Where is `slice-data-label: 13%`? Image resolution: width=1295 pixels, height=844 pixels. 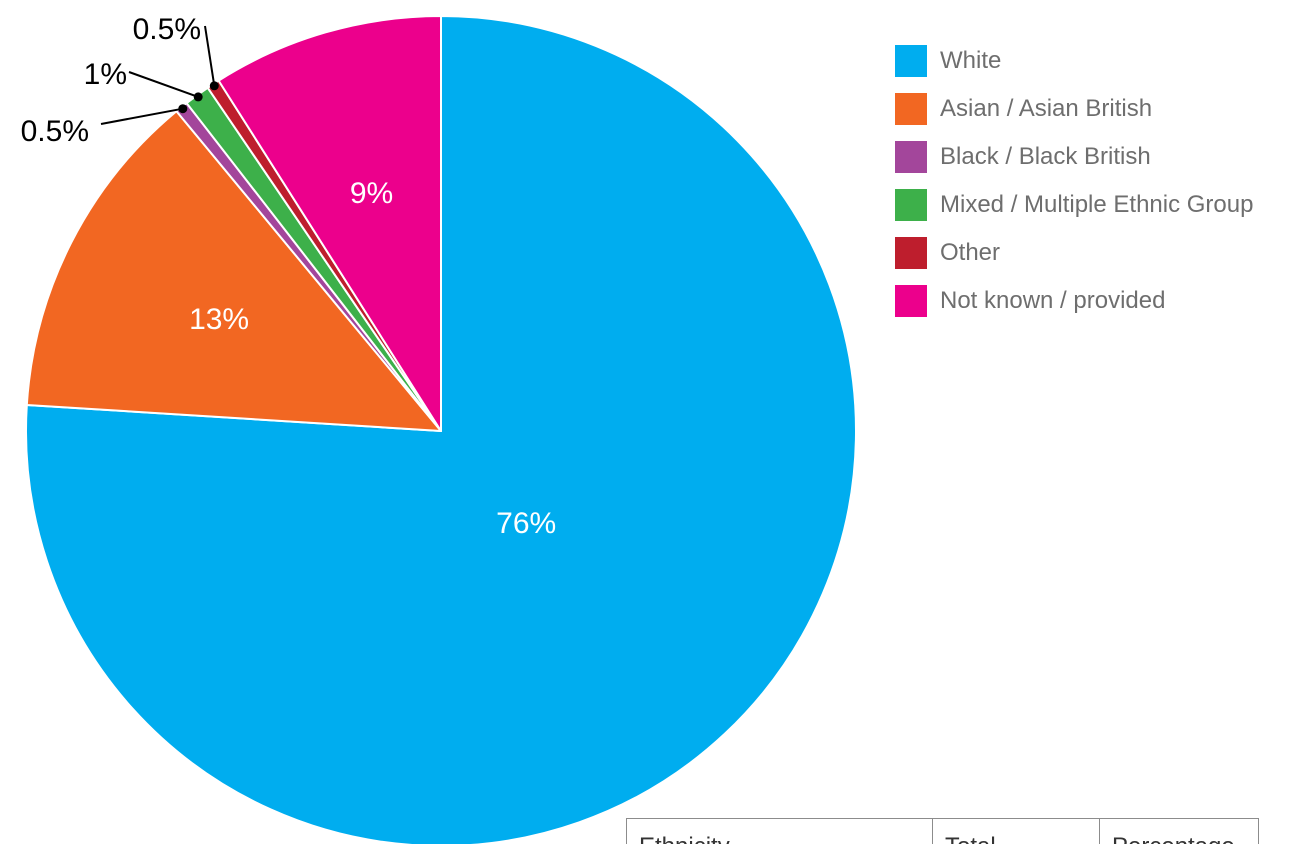
slice-data-label: 13% is located at coordinates (219, 319).